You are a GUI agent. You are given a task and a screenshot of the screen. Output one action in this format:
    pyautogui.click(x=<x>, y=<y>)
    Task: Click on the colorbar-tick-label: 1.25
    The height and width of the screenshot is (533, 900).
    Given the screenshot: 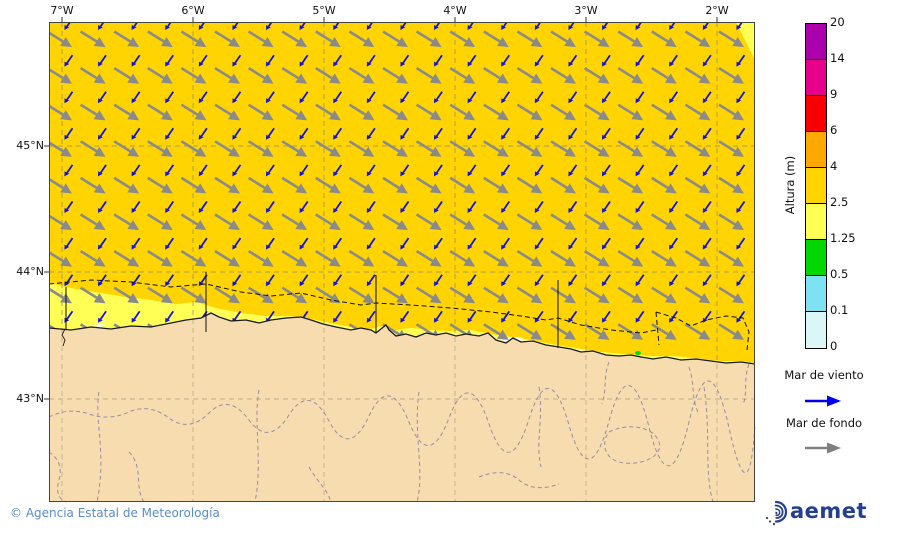 What is the action you would take?
    pyautogui.click(x=843, y=238)
    